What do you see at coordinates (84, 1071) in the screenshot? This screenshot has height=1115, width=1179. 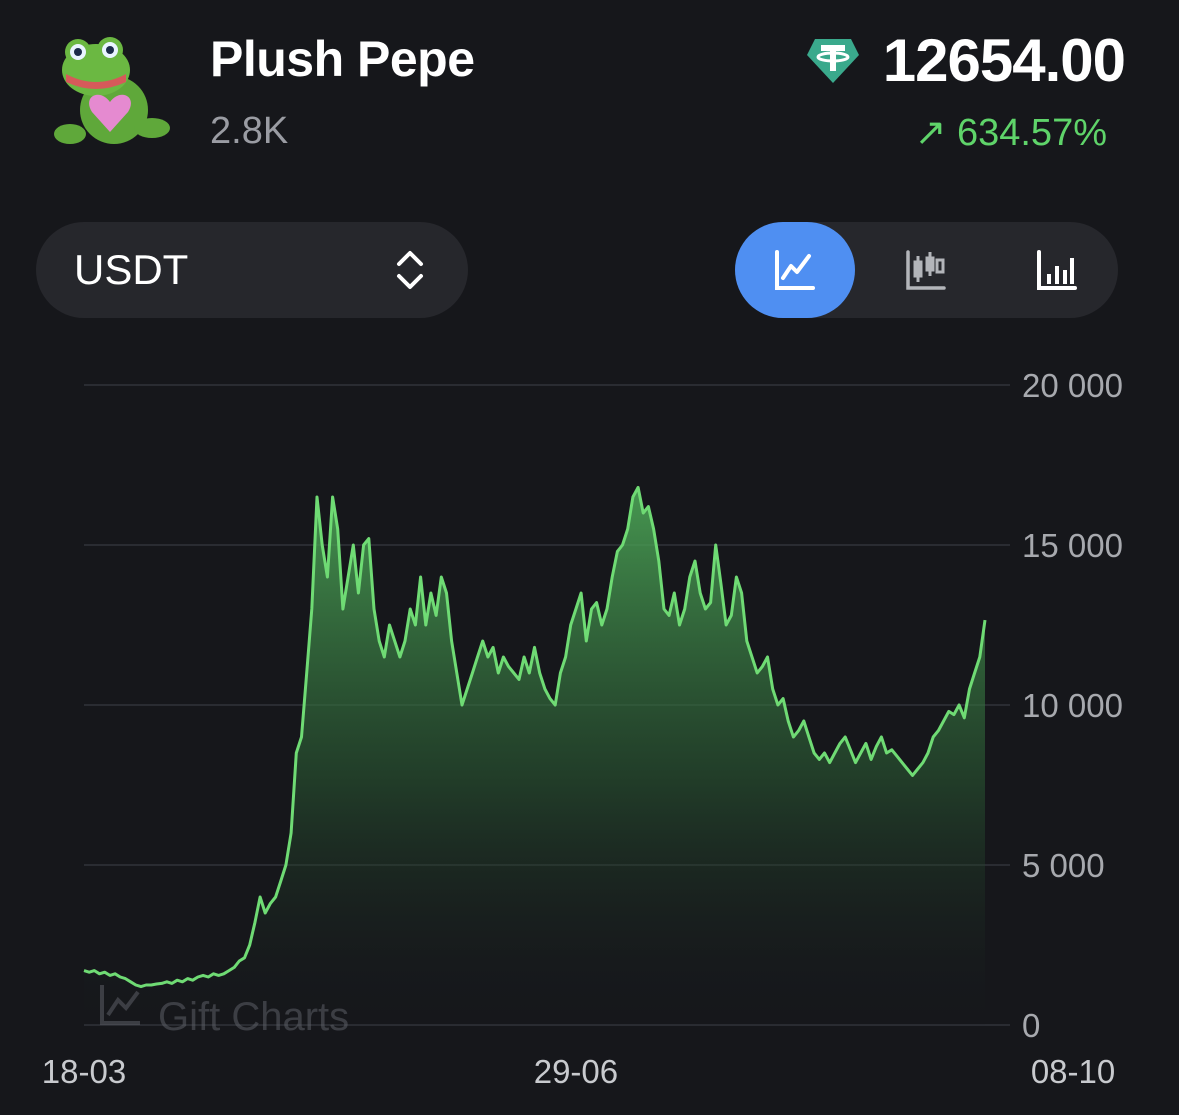 I see `x-tick-label: 18-03` at bounding box center [84, 1071].